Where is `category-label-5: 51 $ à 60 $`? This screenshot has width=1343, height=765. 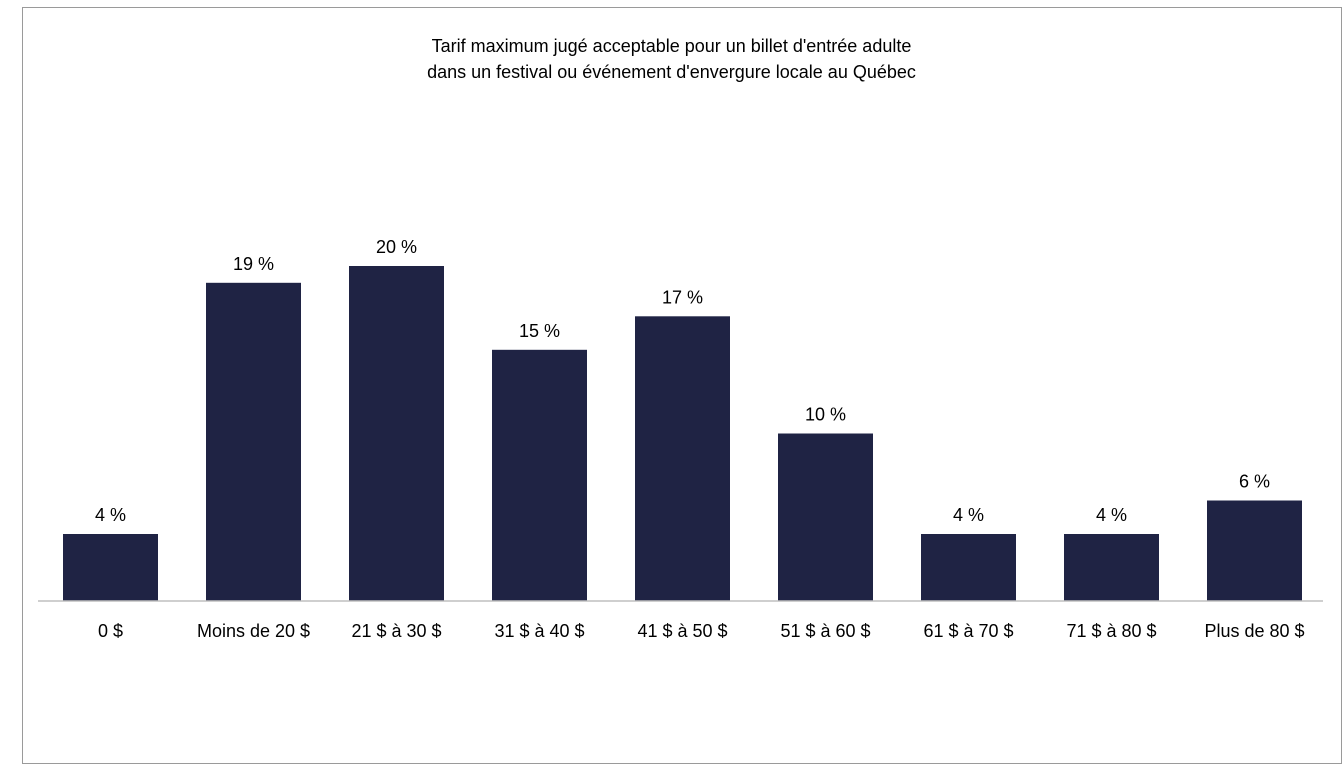 category-label-5: 51 $ à 60 $ is located at coordinates (825, 631).